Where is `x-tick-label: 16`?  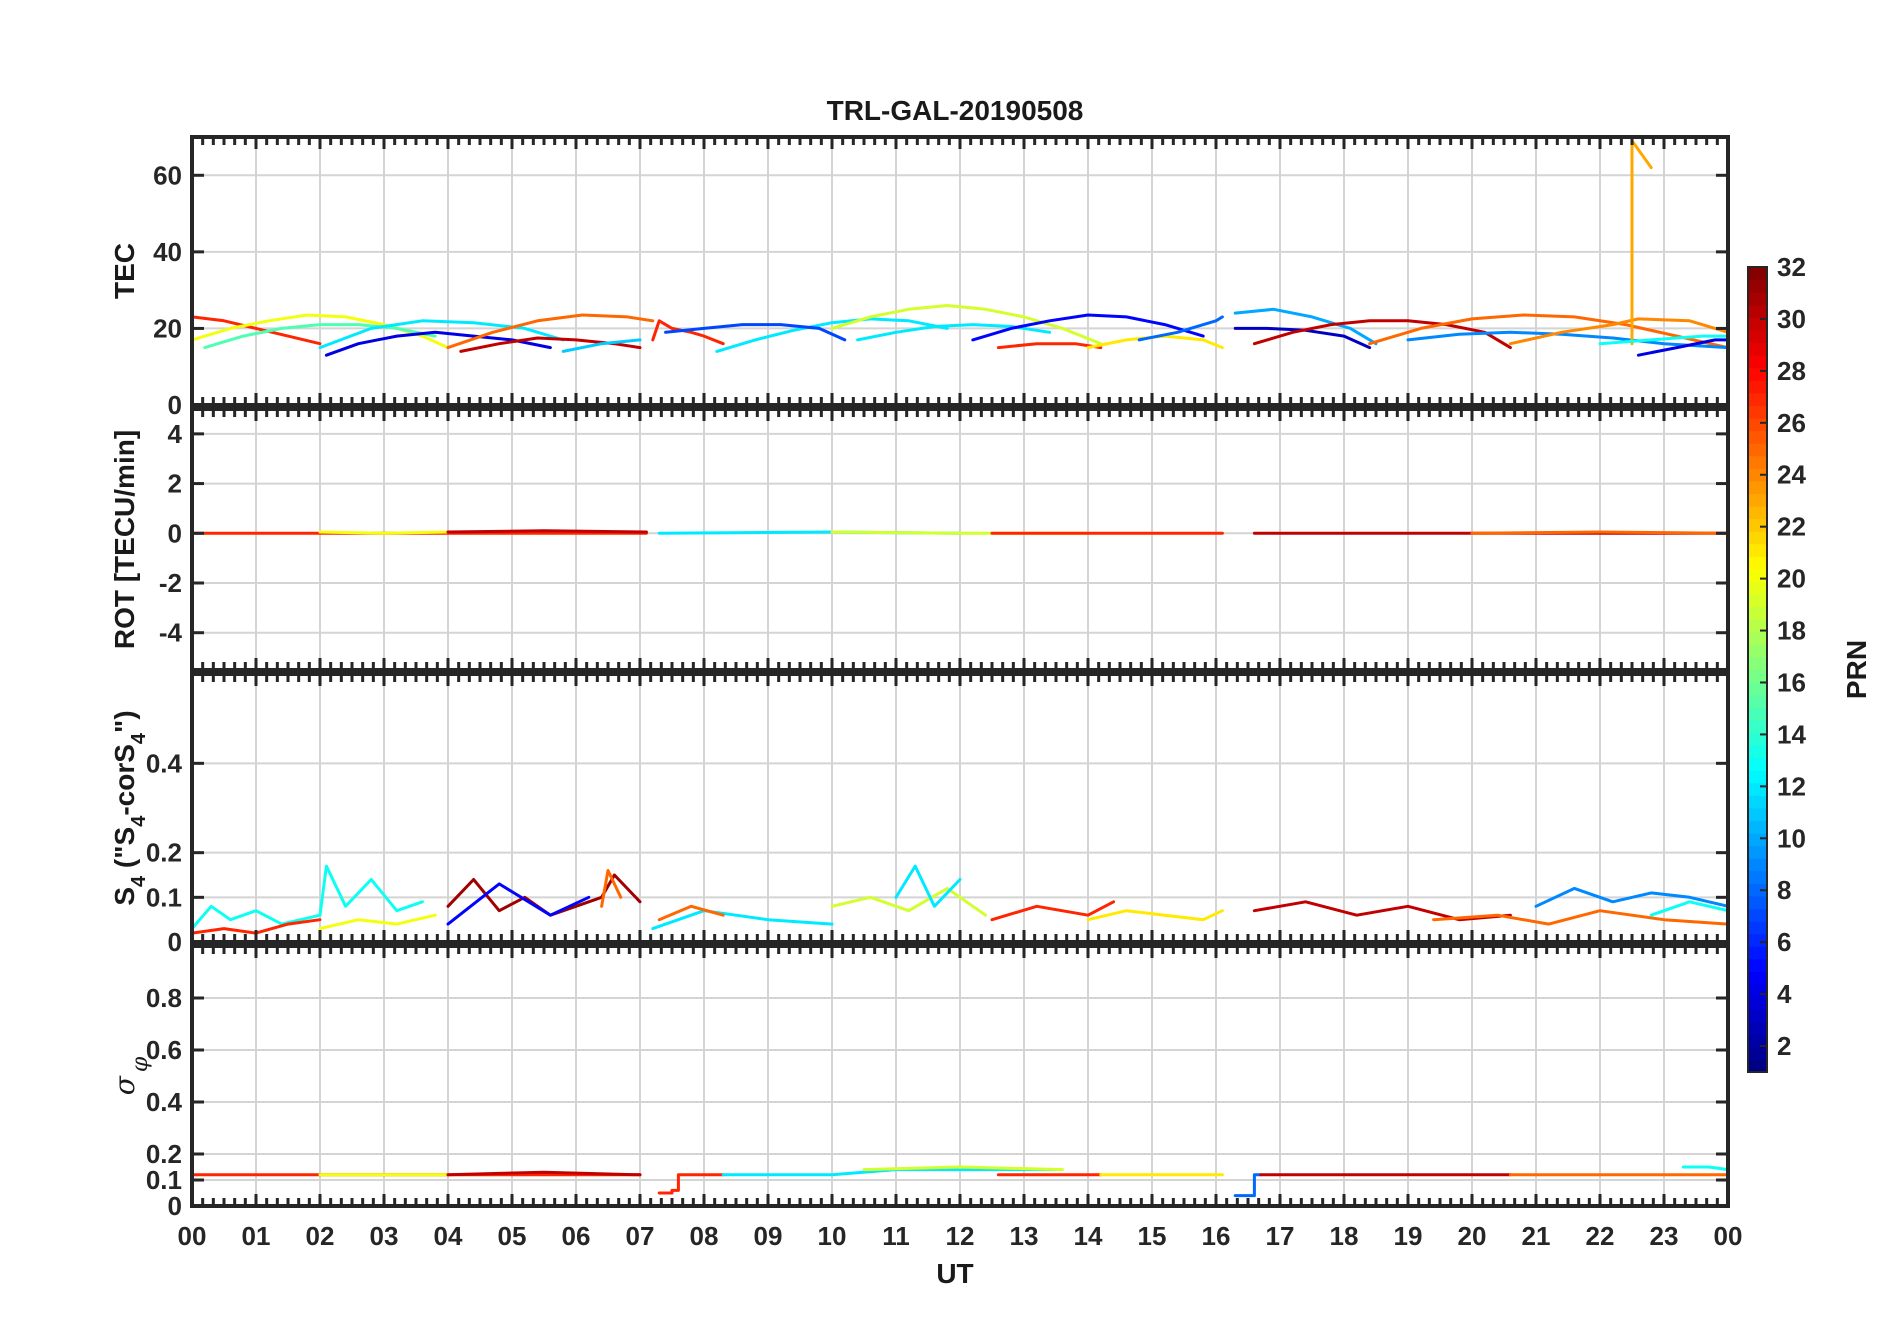 x-tick-label: 16 is located at coordinates (1216, 1236).